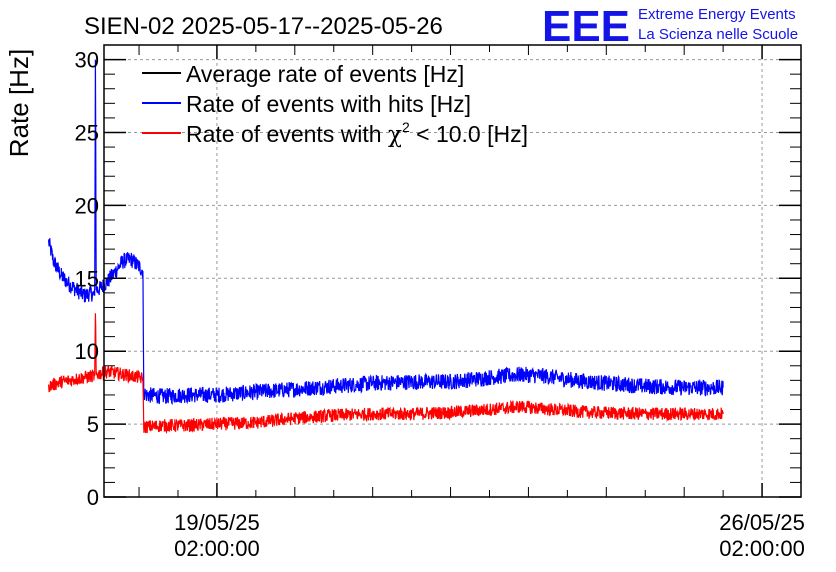 This screenshot has width=836, height=572. What do you see at coordinates (87, 278) in the screenshot?
I see `y-tick-label: 15` at bounding box center [87, 278].